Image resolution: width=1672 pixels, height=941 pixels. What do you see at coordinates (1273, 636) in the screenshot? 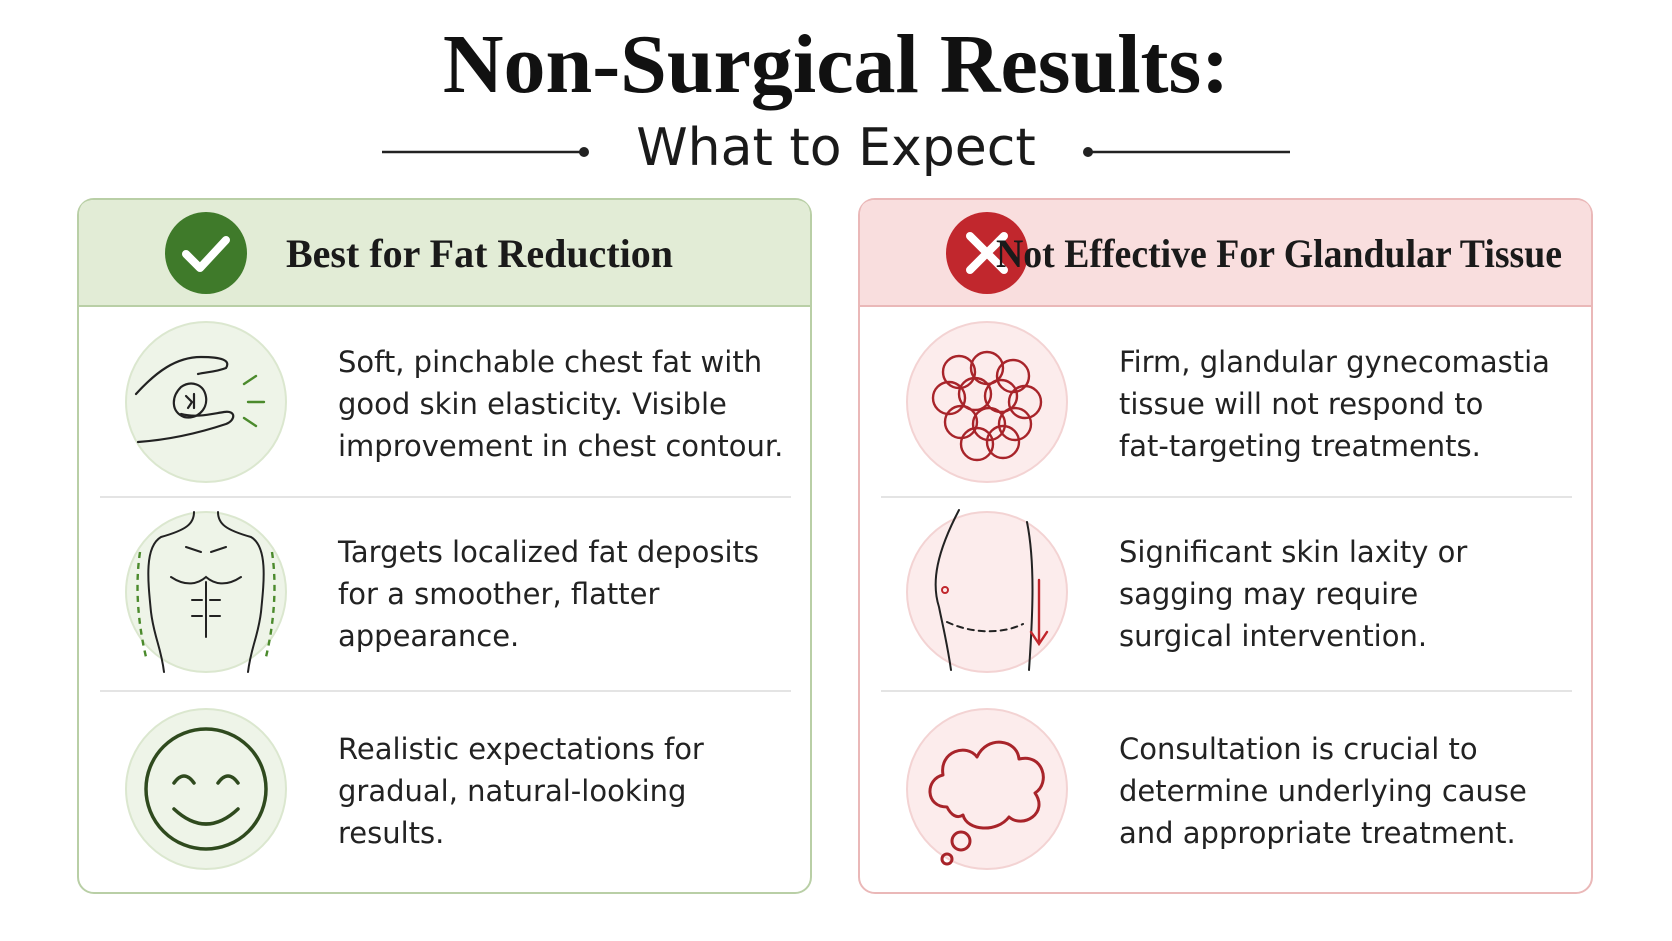
I see `item-text: surgical intervention.` at bounding box center [1273, 636].